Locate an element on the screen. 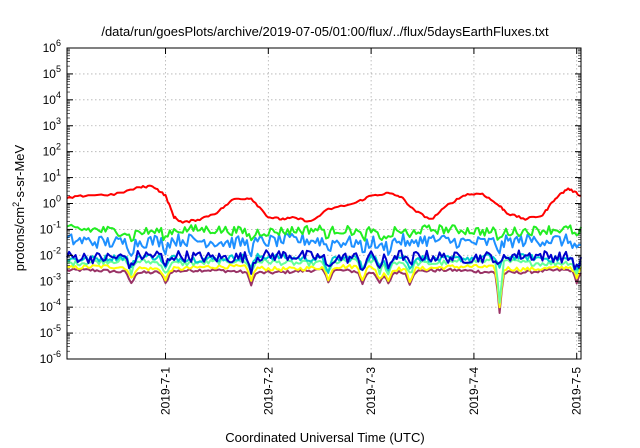 The height and width of the screenshot is (448, 640). x-tick-label: 2019-7-5 is located at coordinates (577, 391).